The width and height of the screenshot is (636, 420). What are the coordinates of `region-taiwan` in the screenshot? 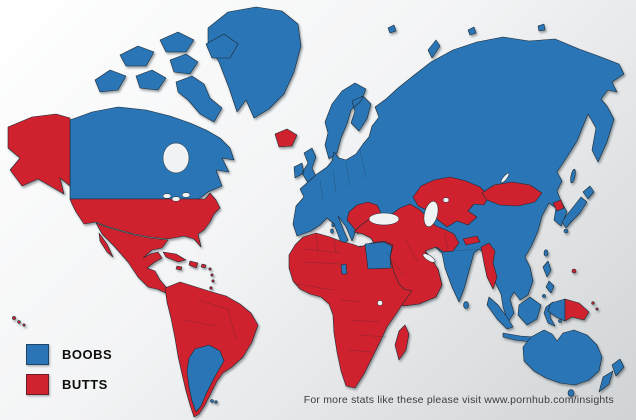 It's located at (546, 253).